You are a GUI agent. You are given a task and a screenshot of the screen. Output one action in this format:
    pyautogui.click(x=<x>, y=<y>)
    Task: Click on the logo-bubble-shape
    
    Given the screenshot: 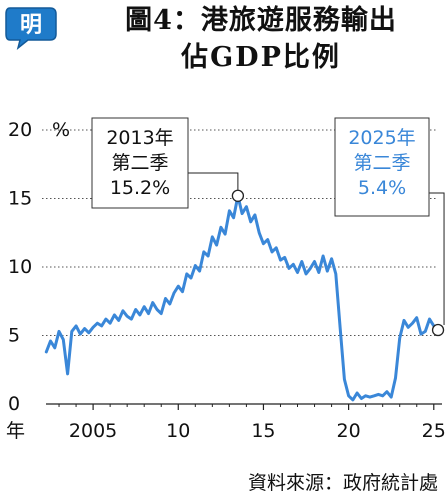 What is the action you would take?
    pyautogui.click(x=31, y=28)
    